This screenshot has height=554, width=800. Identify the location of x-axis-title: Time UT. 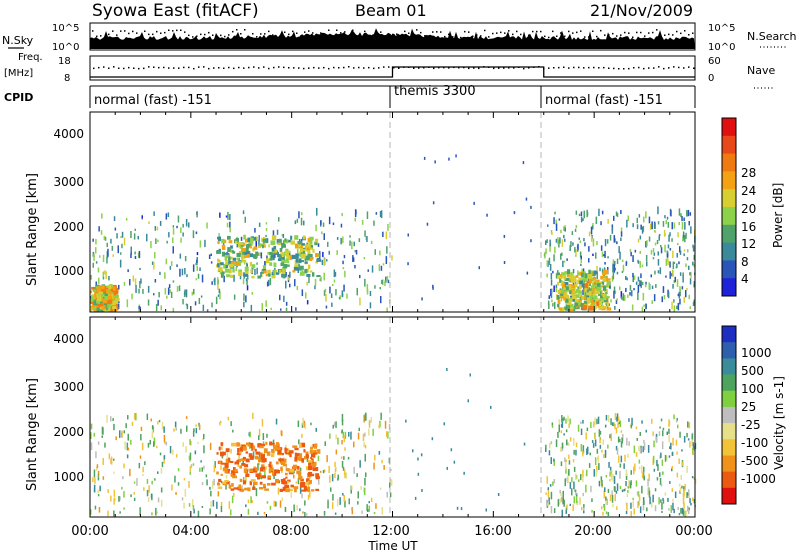
(392, 546).